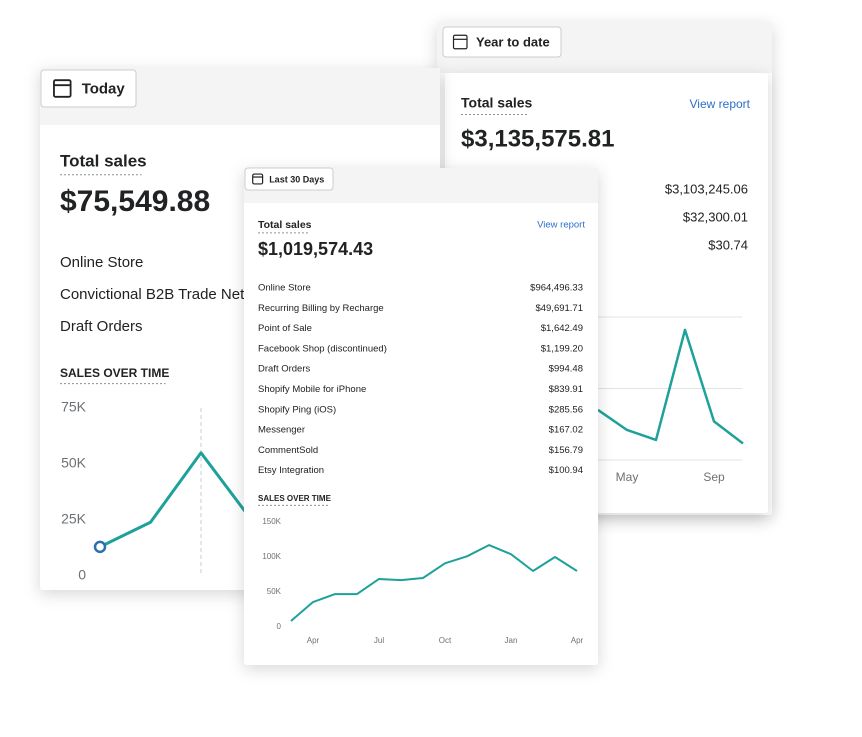  I want to click on x-tick-label: May, so click(627, 477).